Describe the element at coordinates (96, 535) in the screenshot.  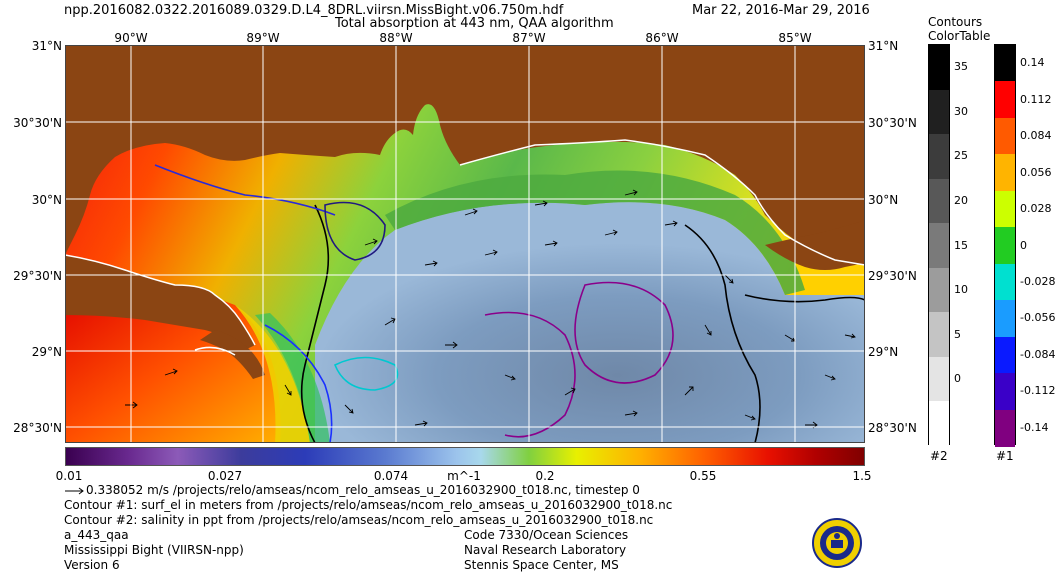
I see `product-name: a_443_qaa` at that location.